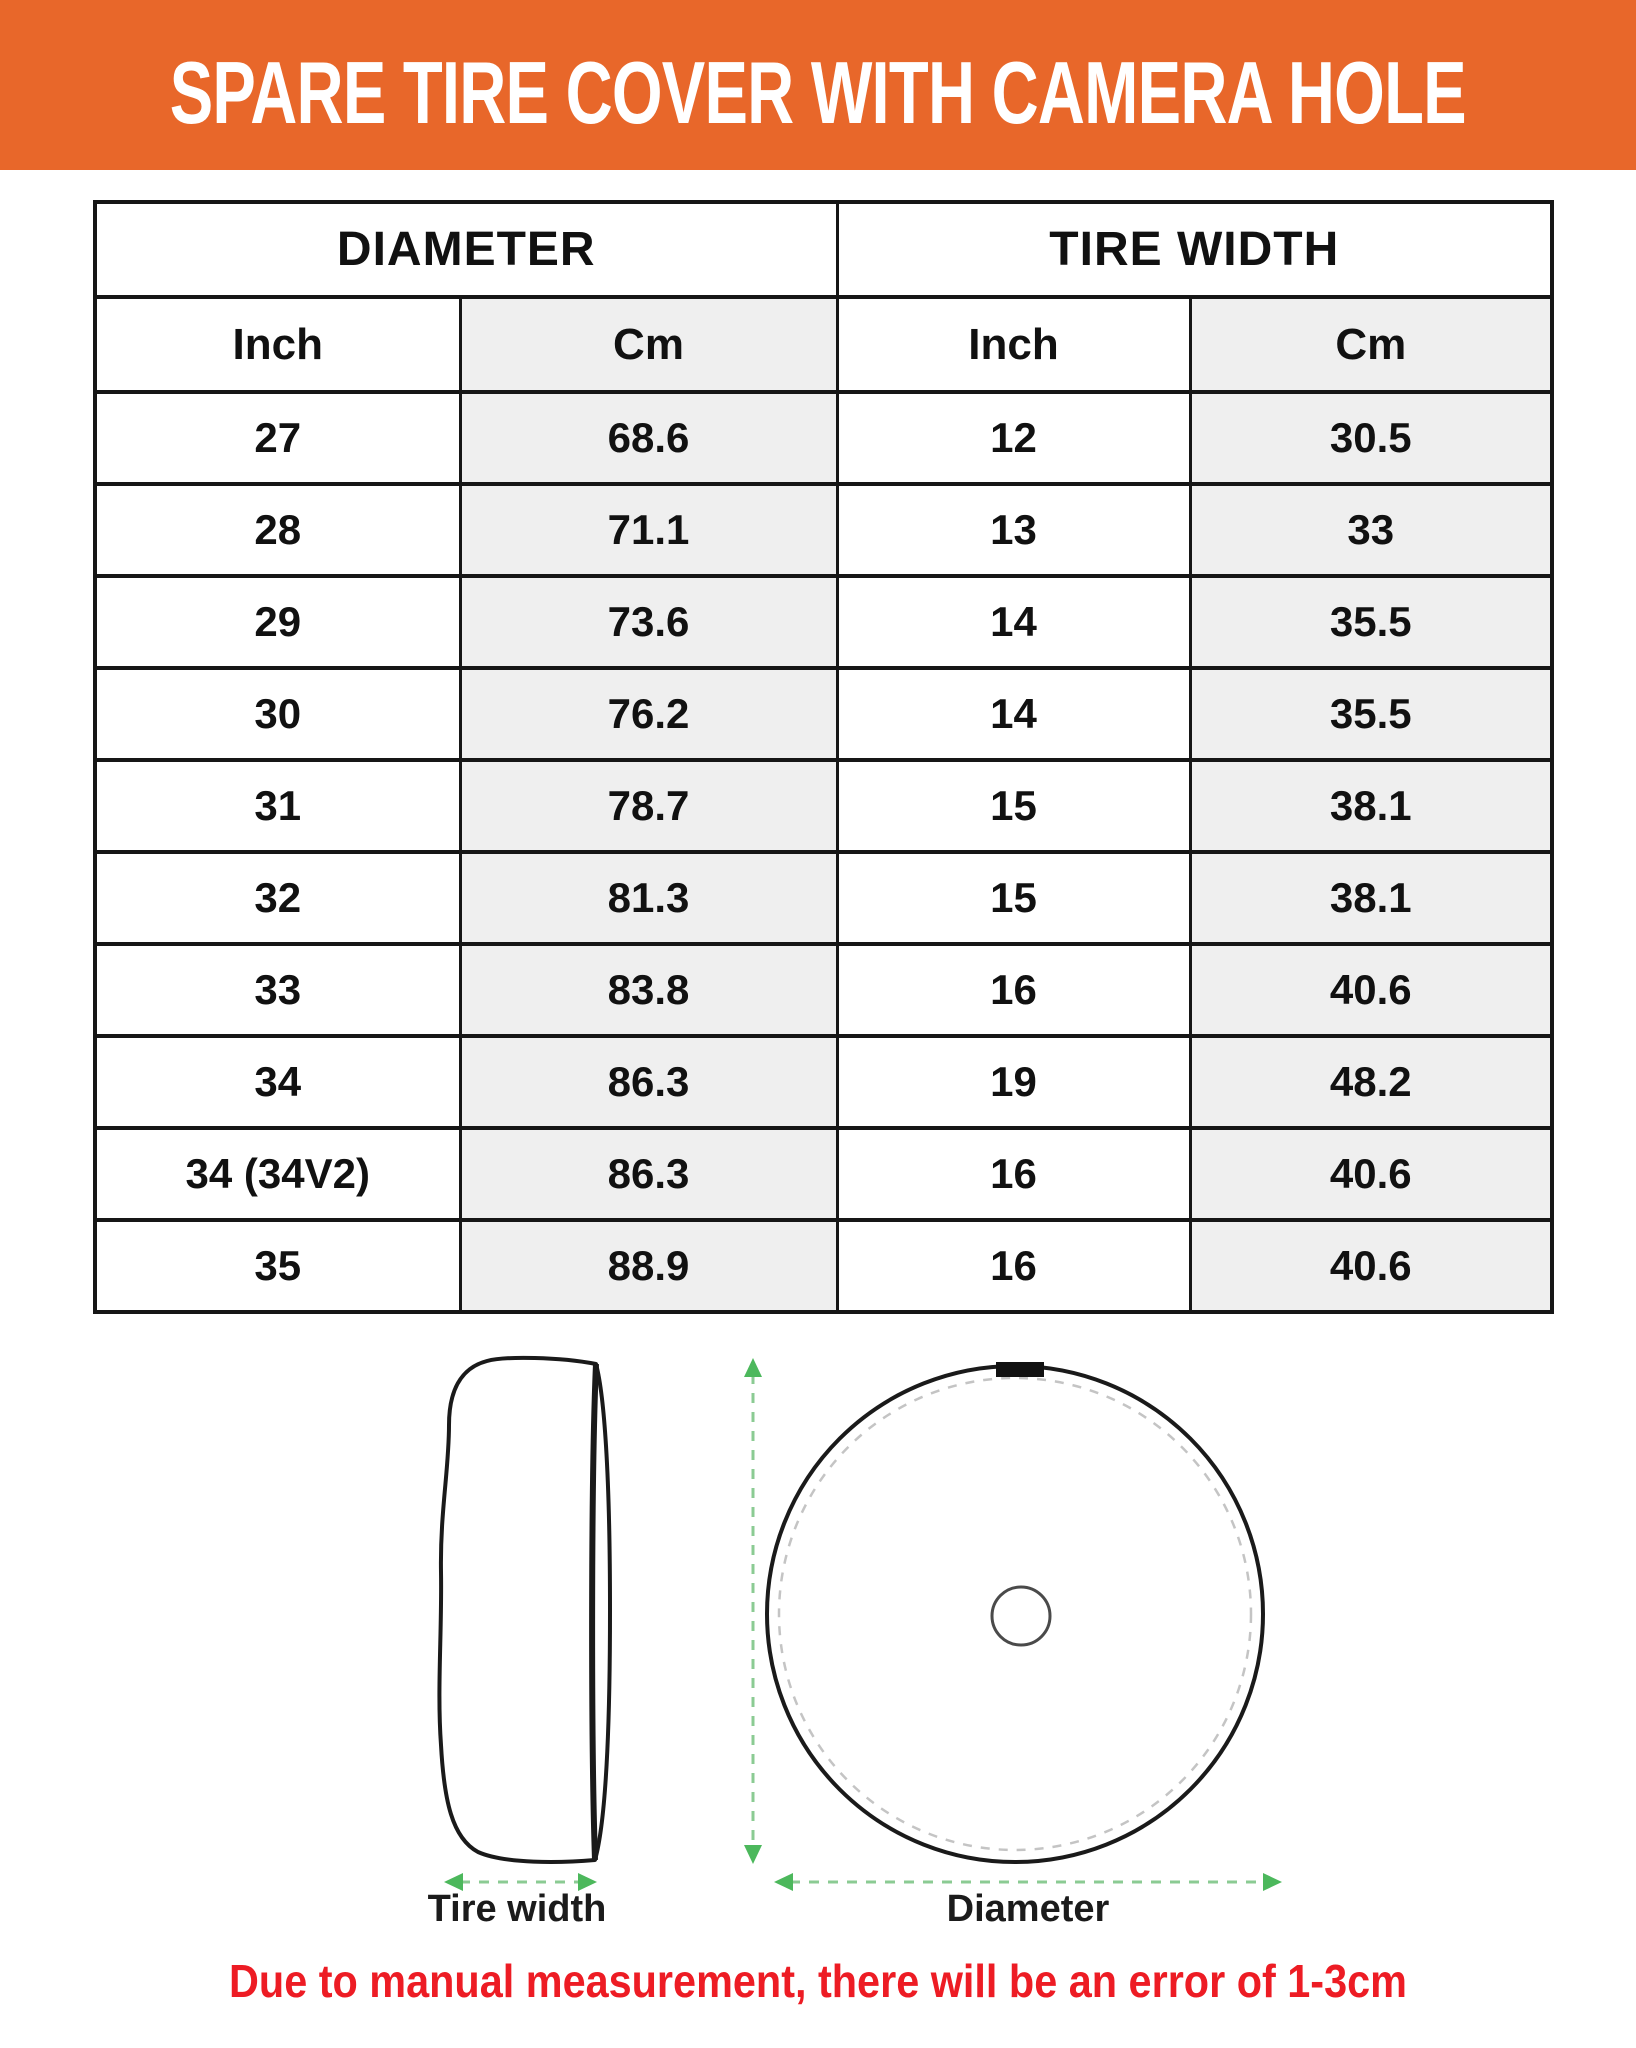 Image resolution: width=1636 pixels, height=2048 pixels. What do you see at coordinates (753, 1611) in the screenshot?
I see `diameter-vertical-arrow` at bounding box center [753, 1611].